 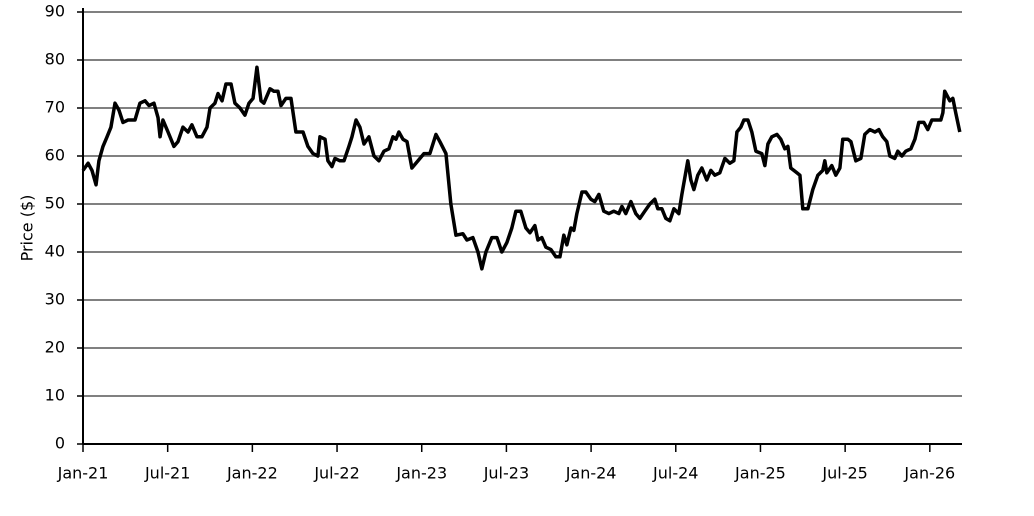 What do you see at coordinates (55, 299) in the screenshot?
I see `y-tick-label: 30` at bounding box center [55, 299].